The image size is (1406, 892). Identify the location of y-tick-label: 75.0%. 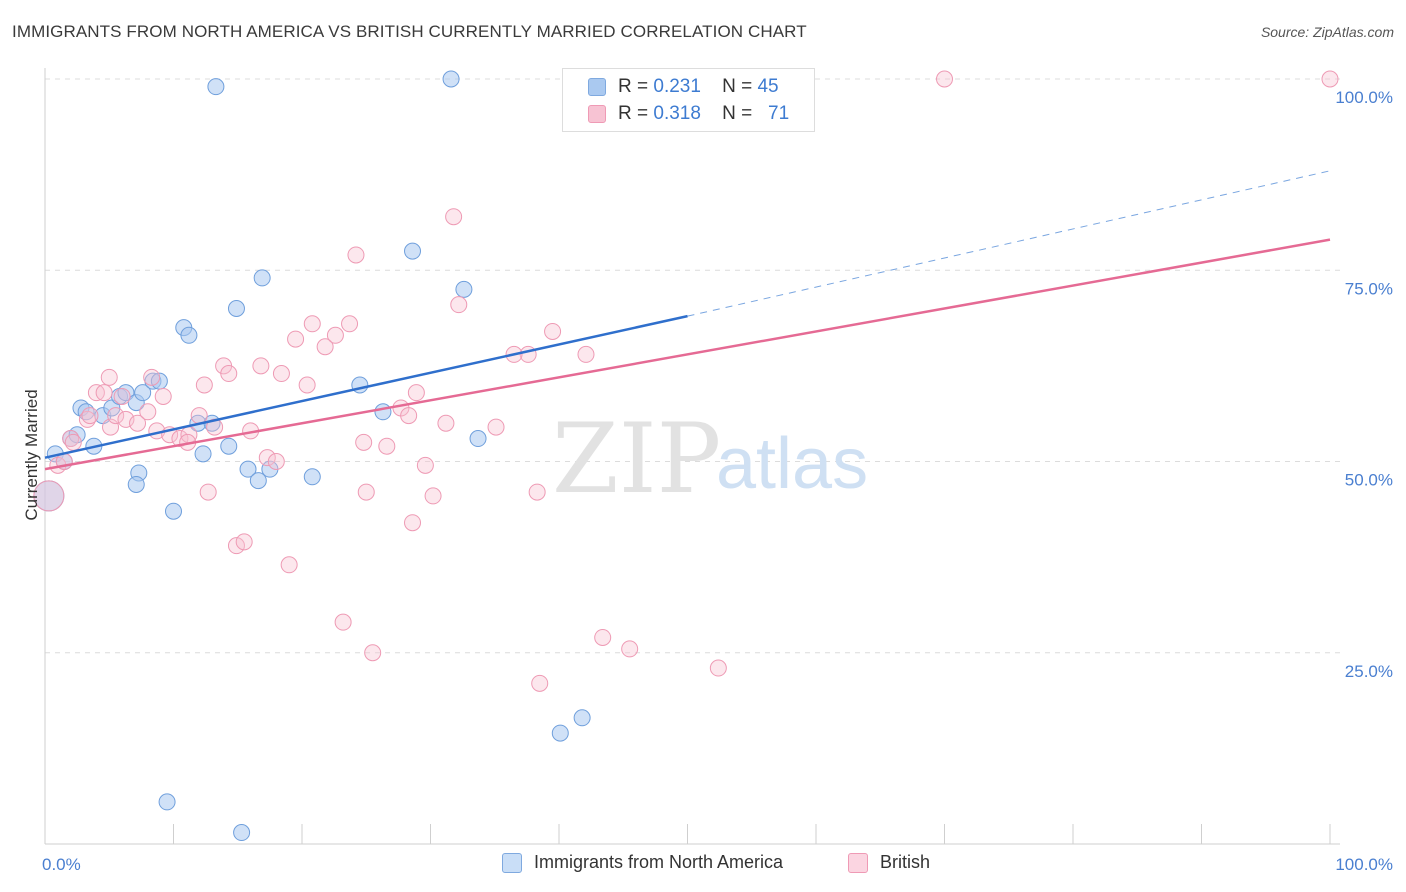
(1369, 288).